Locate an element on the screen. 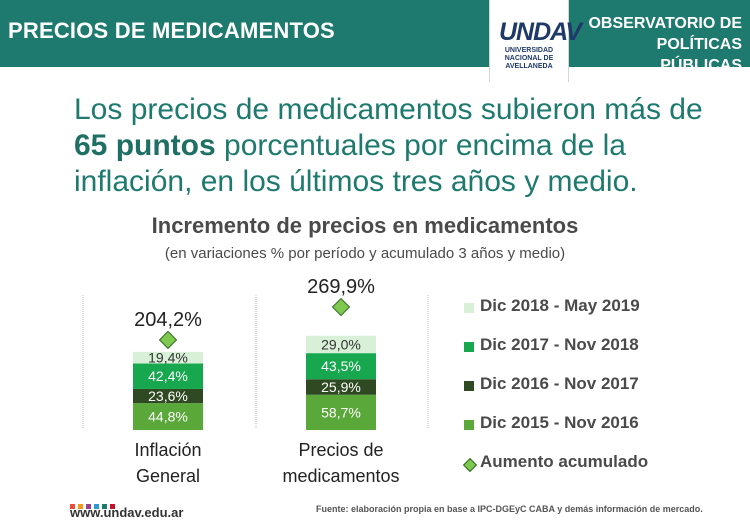 Image resolution: width=750 pixels, height=526 pixels. legend-label: Dic 2015 - Nov 2016 is located at coordinates (559, 422).